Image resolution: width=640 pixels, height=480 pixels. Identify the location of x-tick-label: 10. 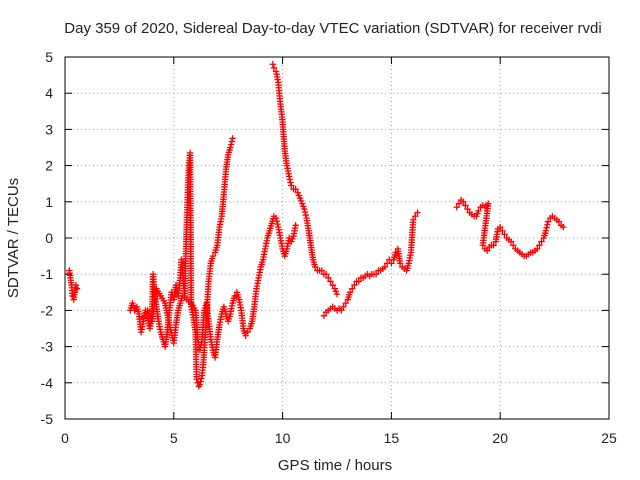
(283, 438).